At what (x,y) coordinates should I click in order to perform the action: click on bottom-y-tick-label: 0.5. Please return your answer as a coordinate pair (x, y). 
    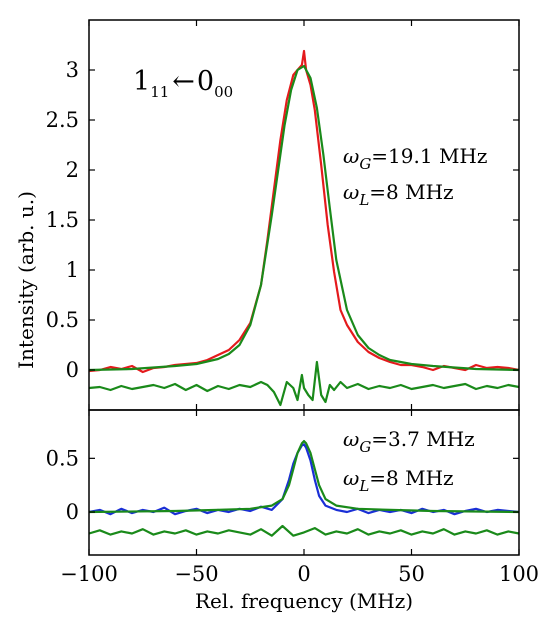
    Looking at the image, I should click on (62, 458).